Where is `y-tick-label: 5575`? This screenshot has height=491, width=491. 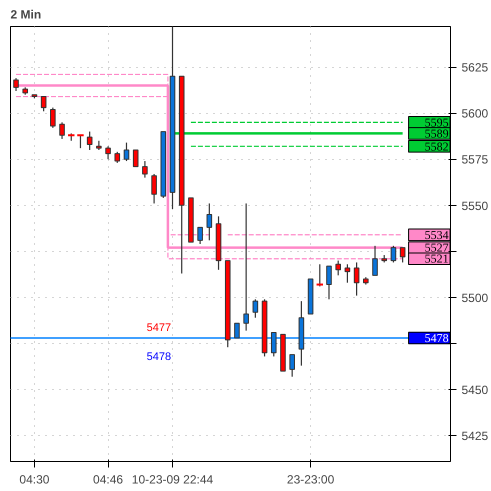 y-tick-label: 5575 is located at coordinates (475, 159).